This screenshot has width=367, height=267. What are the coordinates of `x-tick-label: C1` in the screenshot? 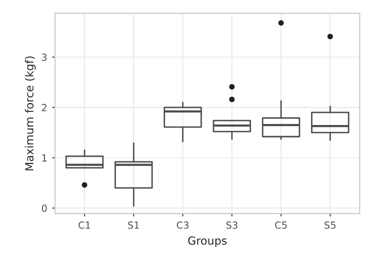 It's located at (84, 225).